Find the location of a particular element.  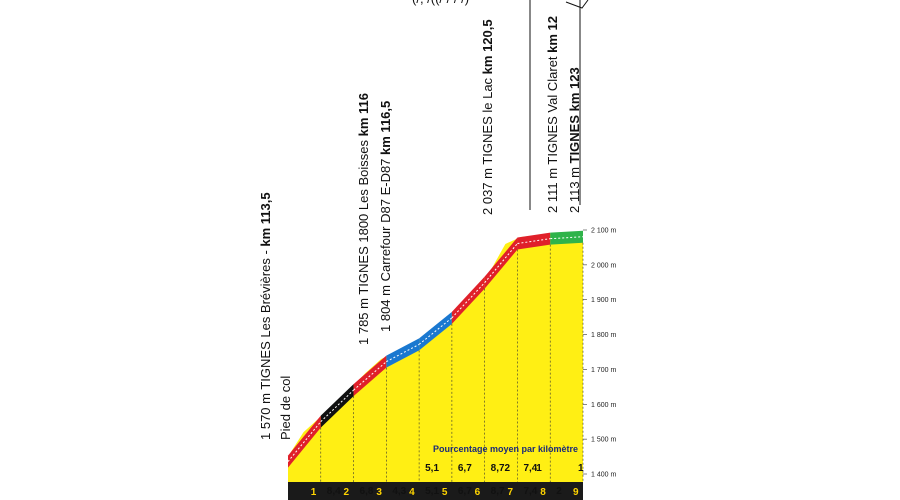

y-tick-label: 1 900 m is located at coordinates (603, 300).